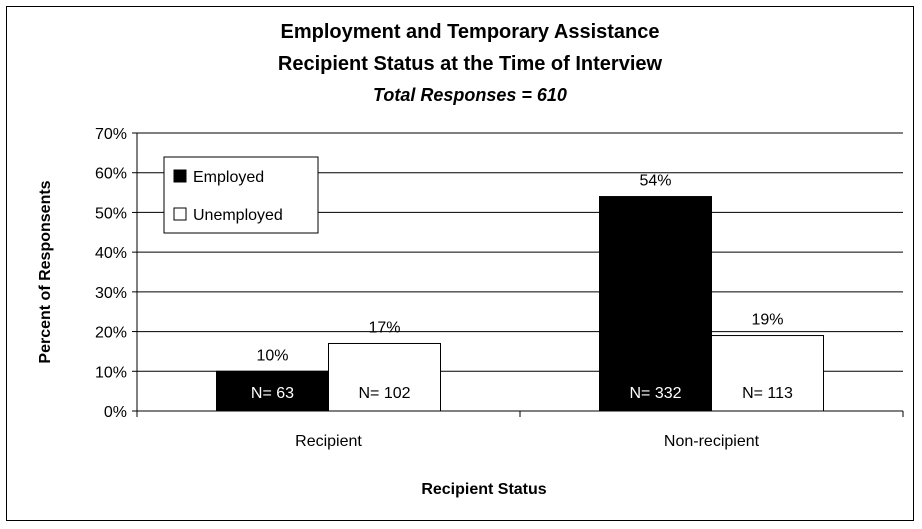  I want to click on x-tick-label: Non-recipient, so click(712, 441).